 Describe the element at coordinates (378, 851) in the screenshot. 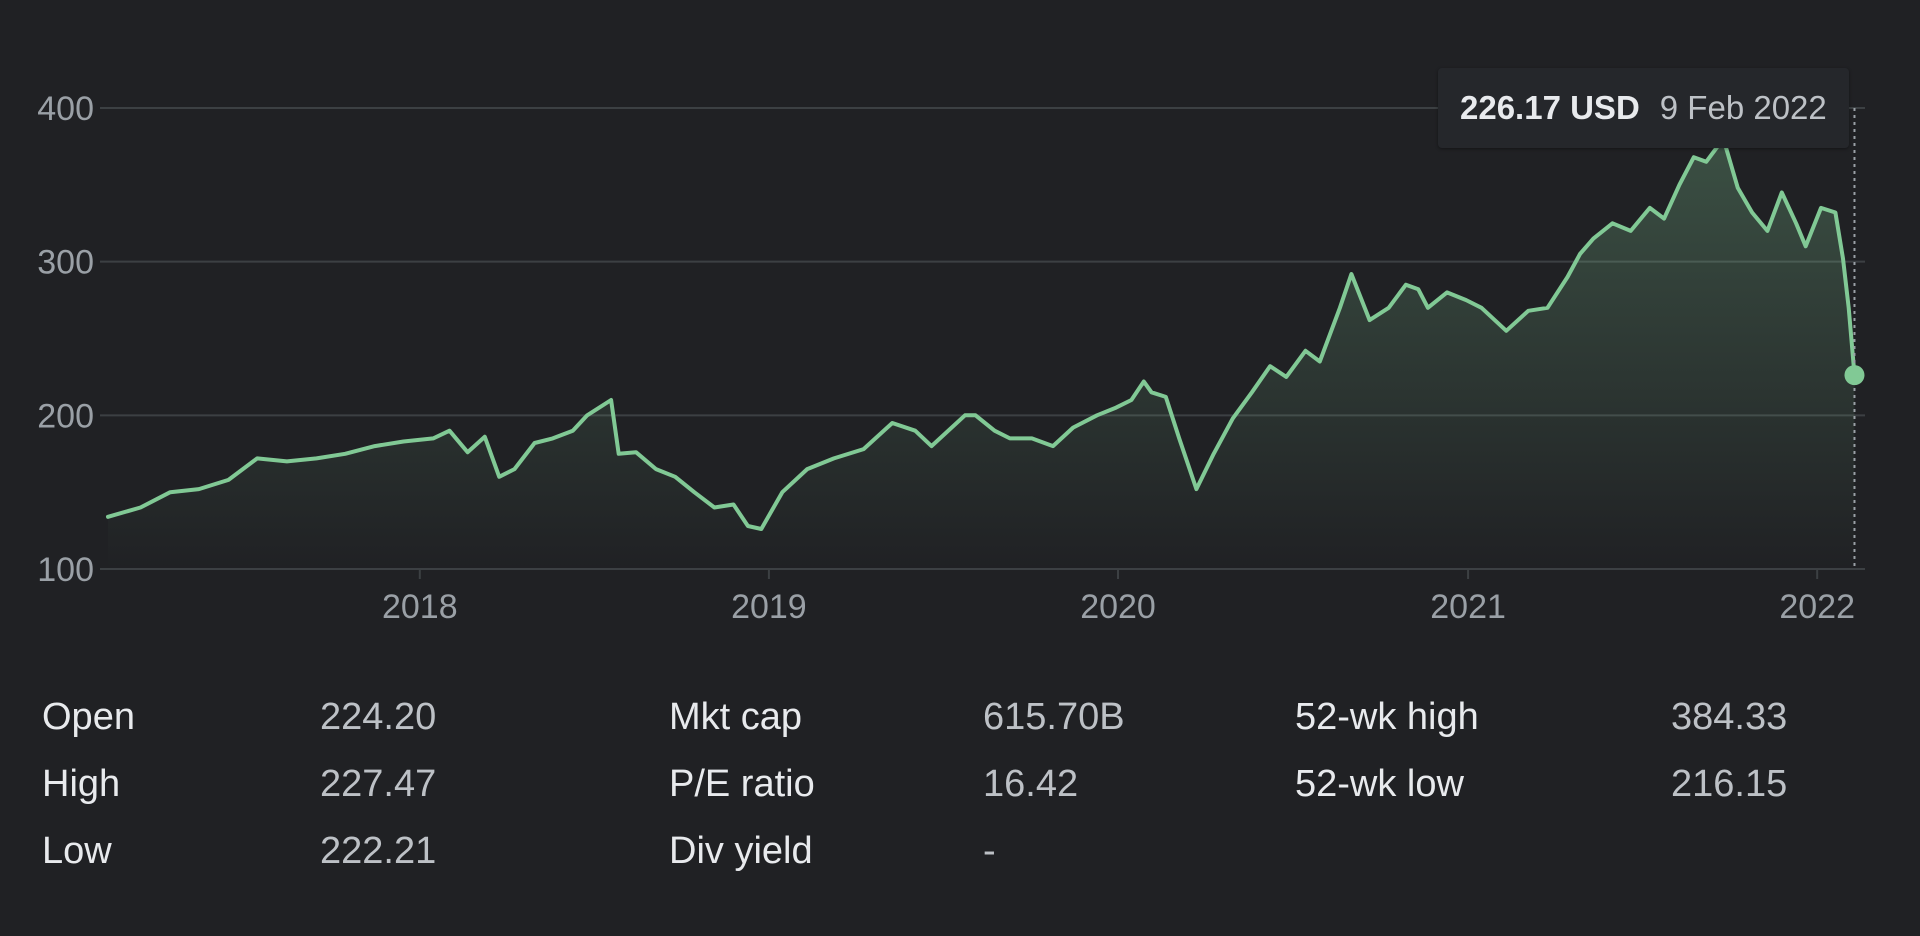

I see `stat-value-low: 222.21` at that location.